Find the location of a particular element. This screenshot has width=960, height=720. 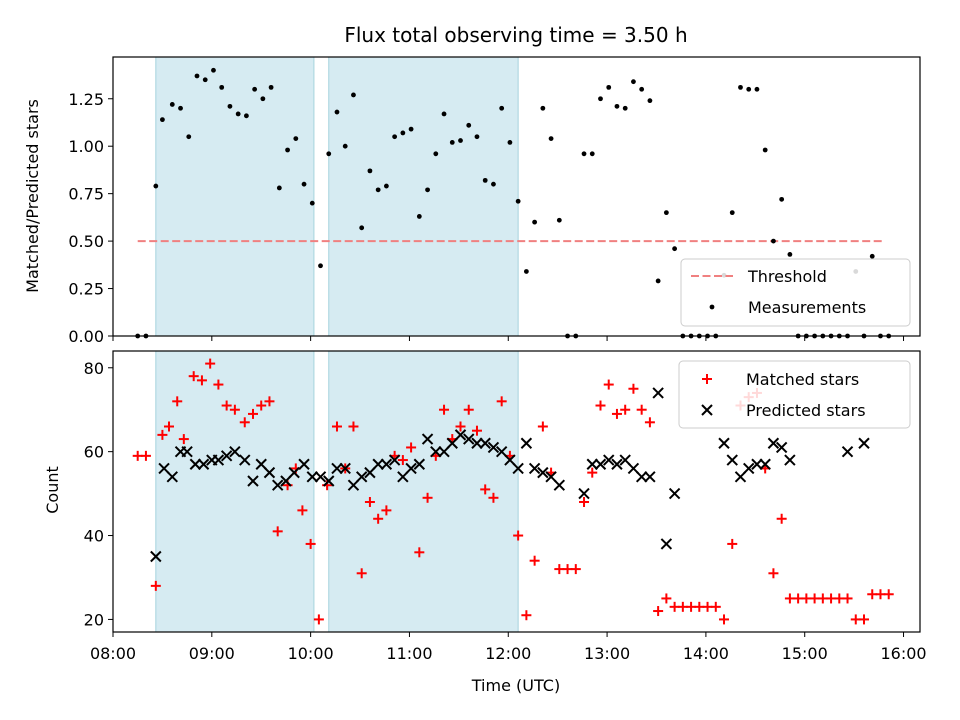

legend-matched-swatch is located at coordinates (707, 379).